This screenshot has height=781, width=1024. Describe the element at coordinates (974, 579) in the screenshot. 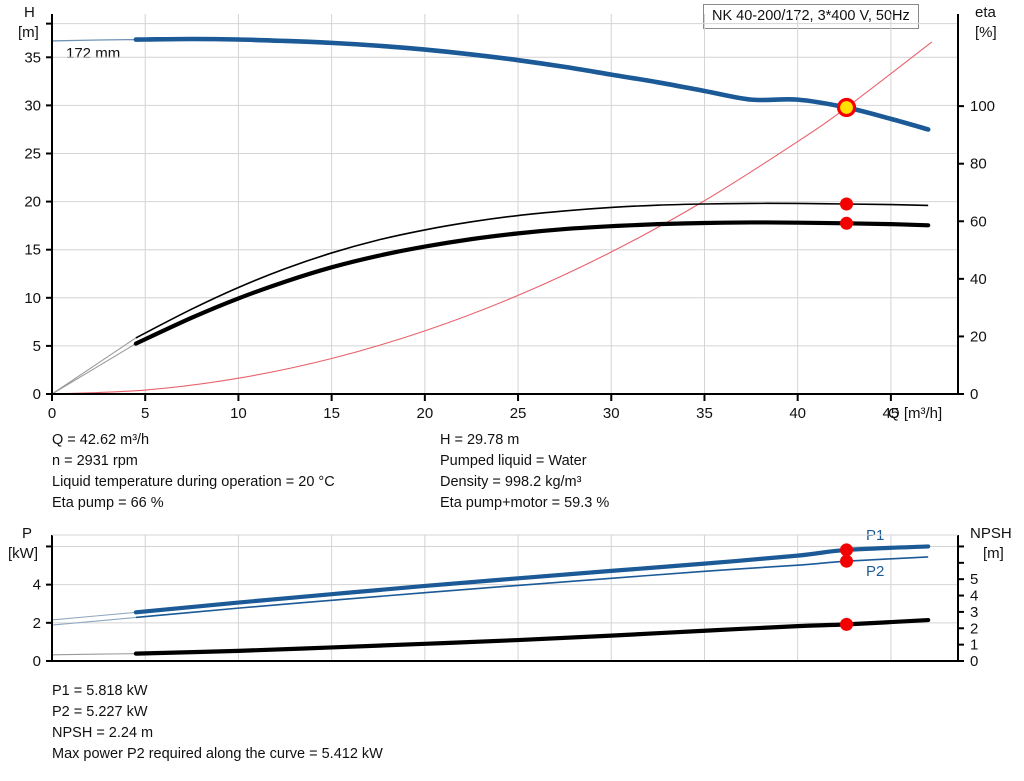

I see `y-right-tick-label: 5` at that location.